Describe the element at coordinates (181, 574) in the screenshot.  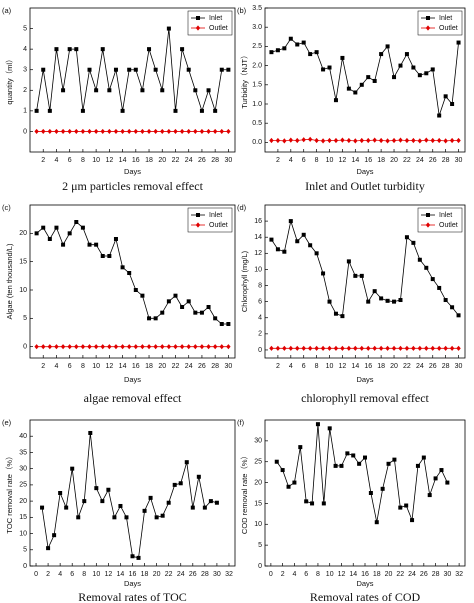
I see `x-tick-label: 24` at that location.